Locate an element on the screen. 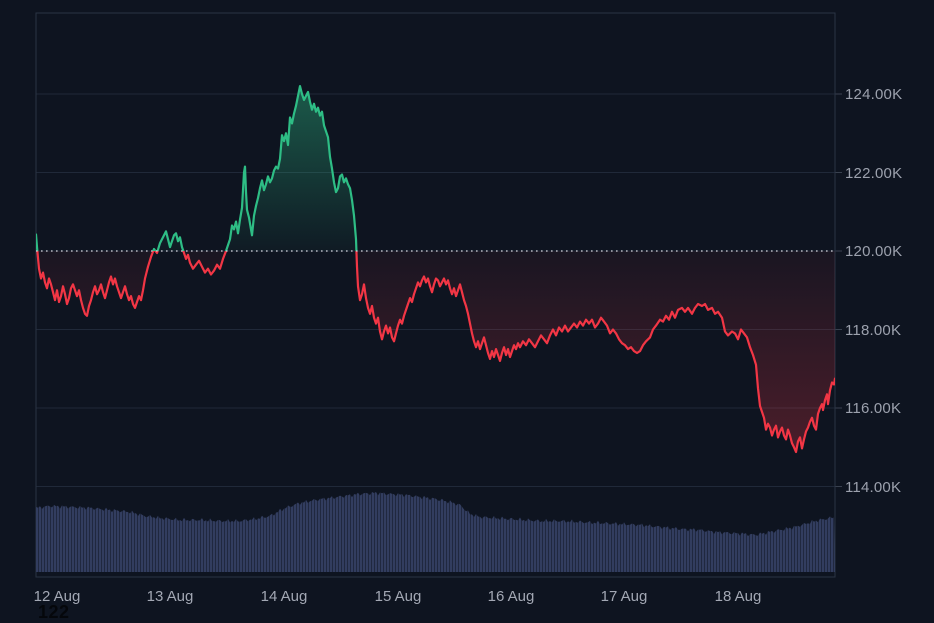 The width and height of the screenshot is (934, 623). y-axis-label: 120.00K is located at coordinates (874, 251).